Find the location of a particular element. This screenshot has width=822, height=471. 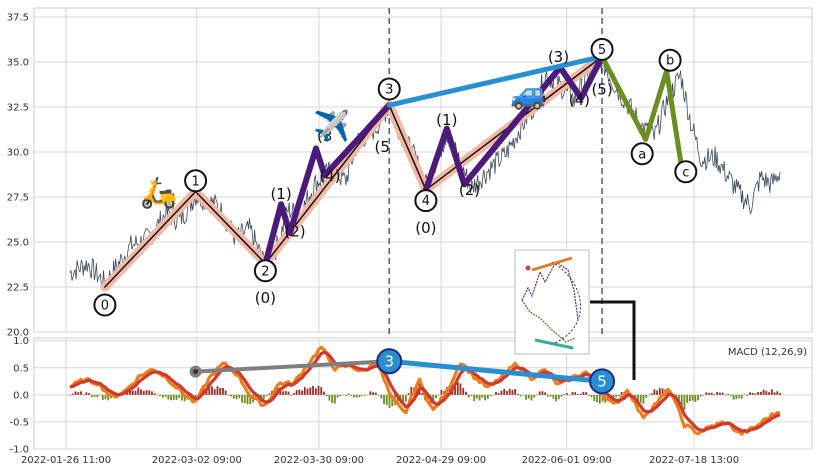

macd-overlay: 35 is located at coordinates (402, 371).